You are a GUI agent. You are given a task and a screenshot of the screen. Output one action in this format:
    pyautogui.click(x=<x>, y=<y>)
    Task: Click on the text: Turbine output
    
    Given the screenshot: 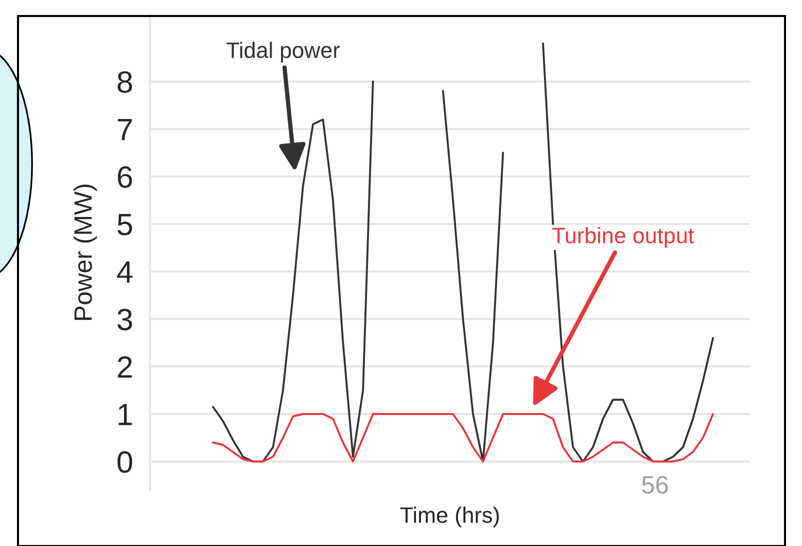 What is the action you would take?
    pyautogui.click(x=623, y=237)
    